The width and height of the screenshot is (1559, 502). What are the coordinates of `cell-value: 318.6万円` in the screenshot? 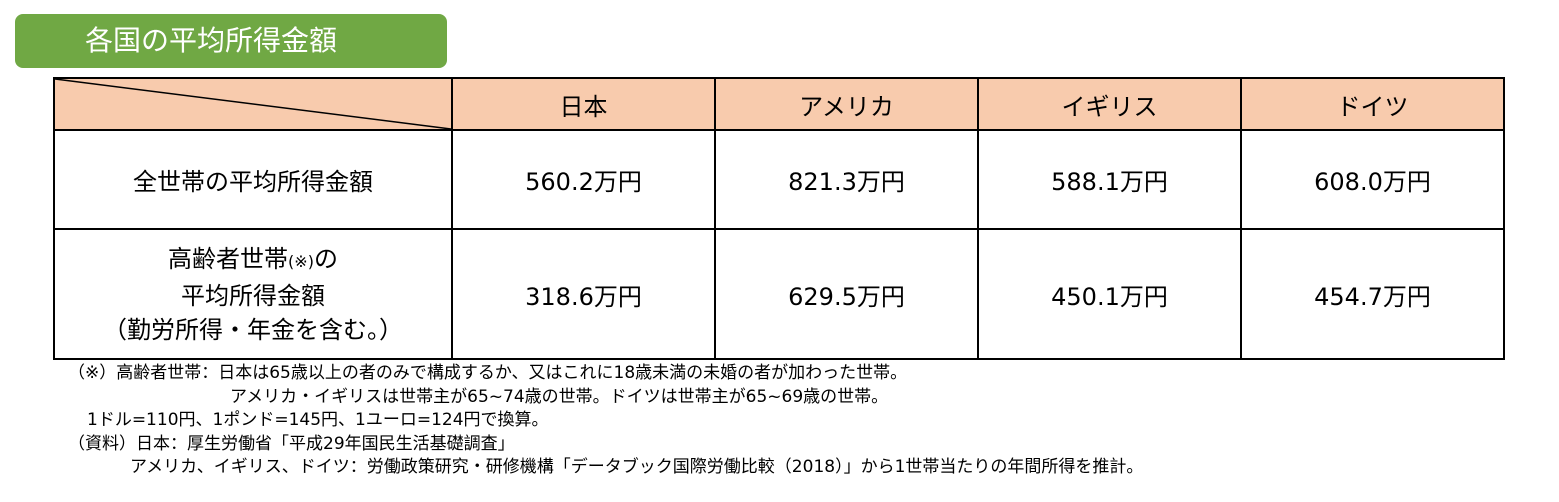 It's located at (583, 294).